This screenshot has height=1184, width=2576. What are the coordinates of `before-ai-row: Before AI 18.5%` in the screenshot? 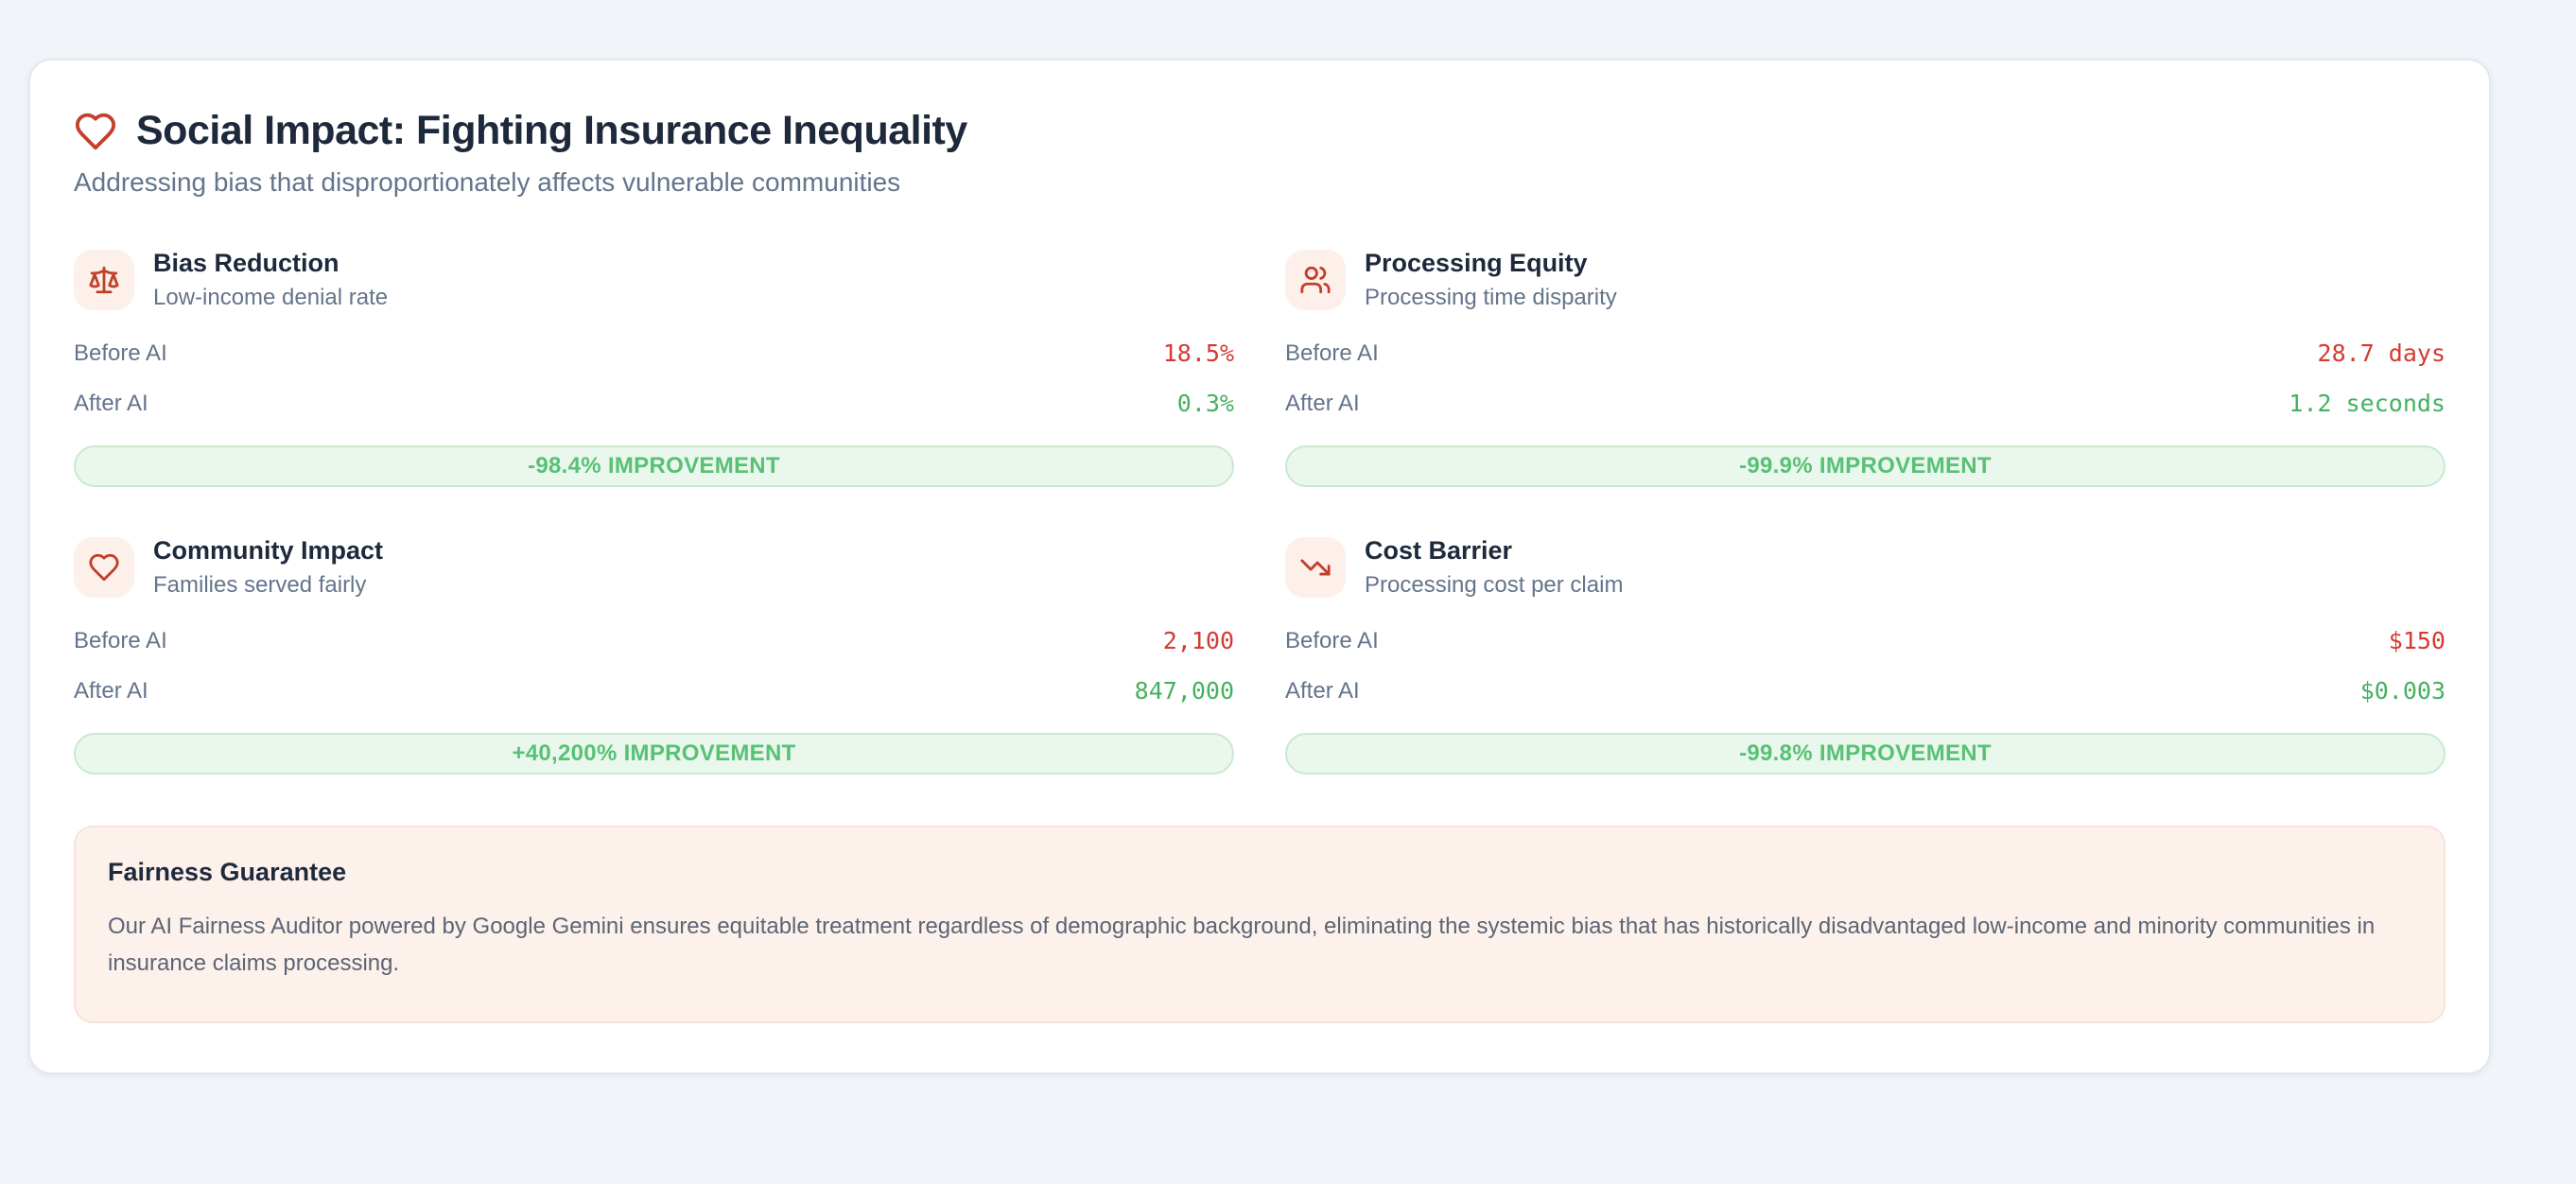 It's located at (654, 353).